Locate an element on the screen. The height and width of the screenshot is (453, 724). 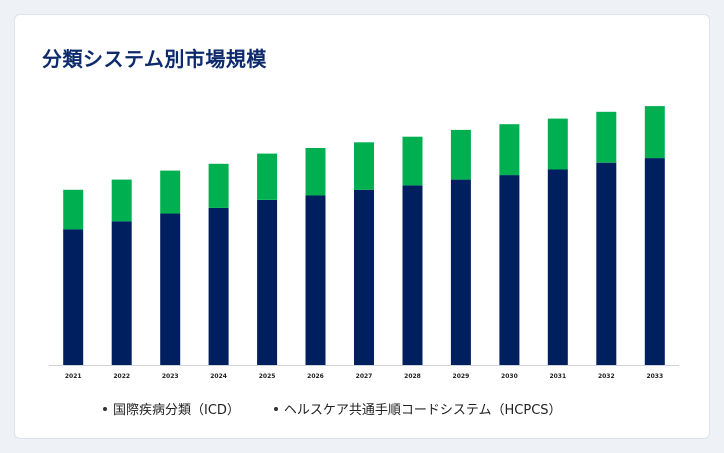
legend: 国際疾病分類（ICD） ヘルスケア共通手順コードシステム（HCPCS） is located at coordinates (332, 408).